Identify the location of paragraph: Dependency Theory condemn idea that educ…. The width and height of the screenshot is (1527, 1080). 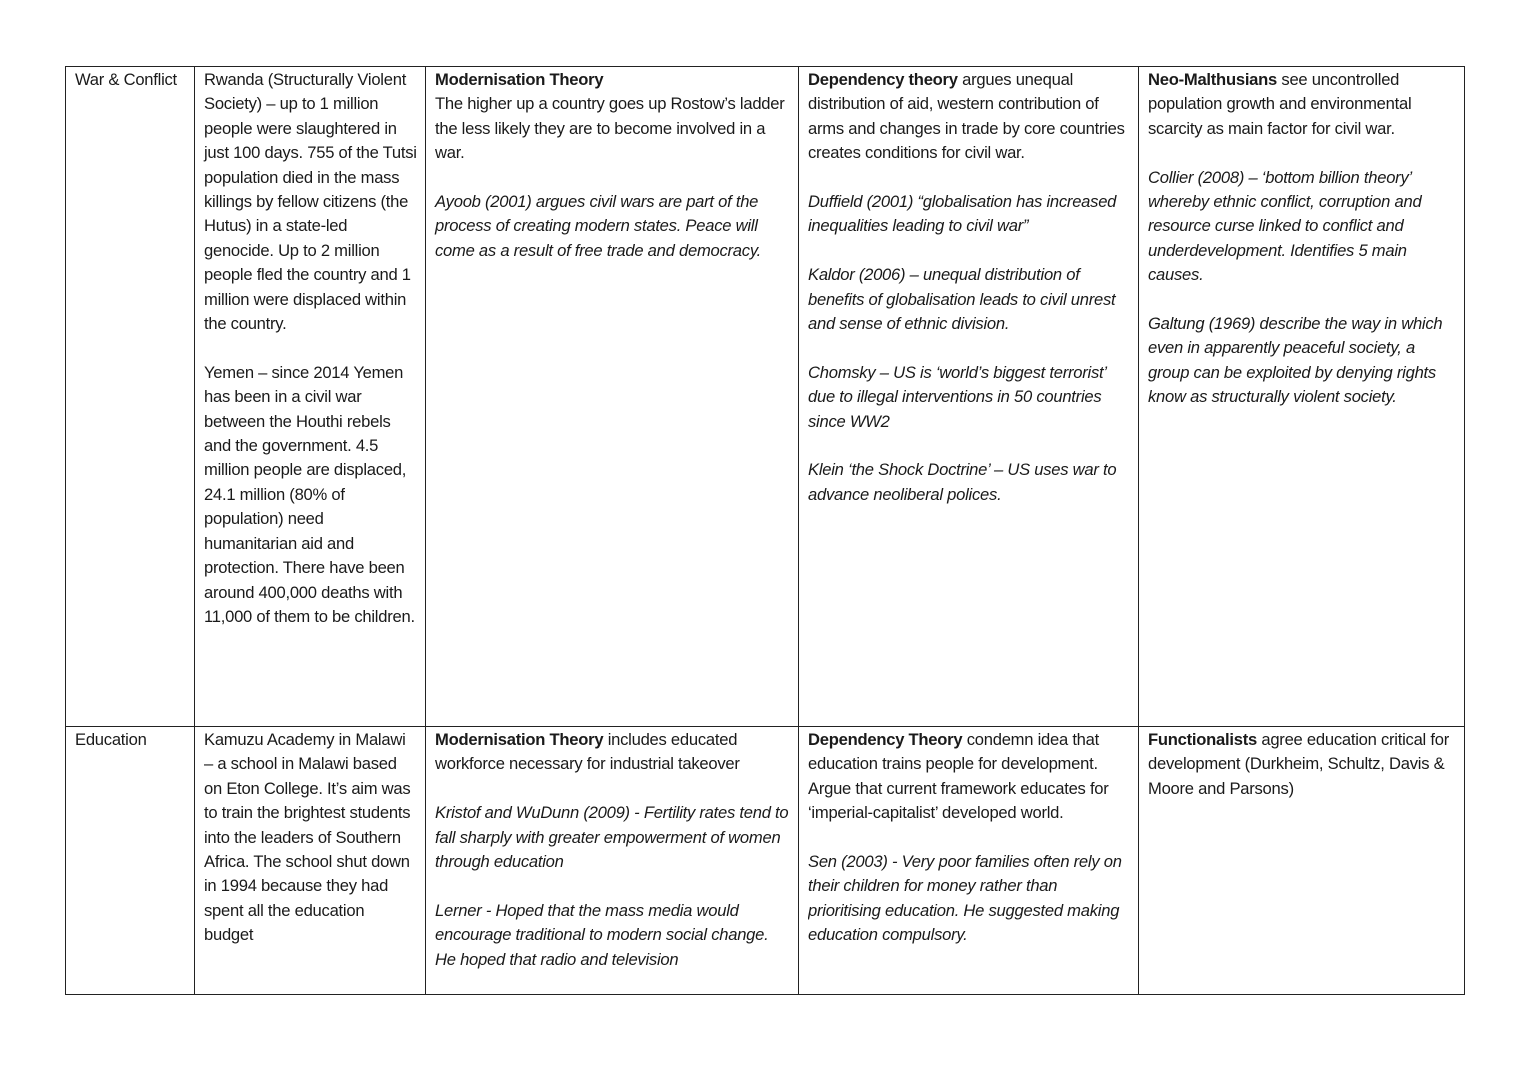
(969, 777).